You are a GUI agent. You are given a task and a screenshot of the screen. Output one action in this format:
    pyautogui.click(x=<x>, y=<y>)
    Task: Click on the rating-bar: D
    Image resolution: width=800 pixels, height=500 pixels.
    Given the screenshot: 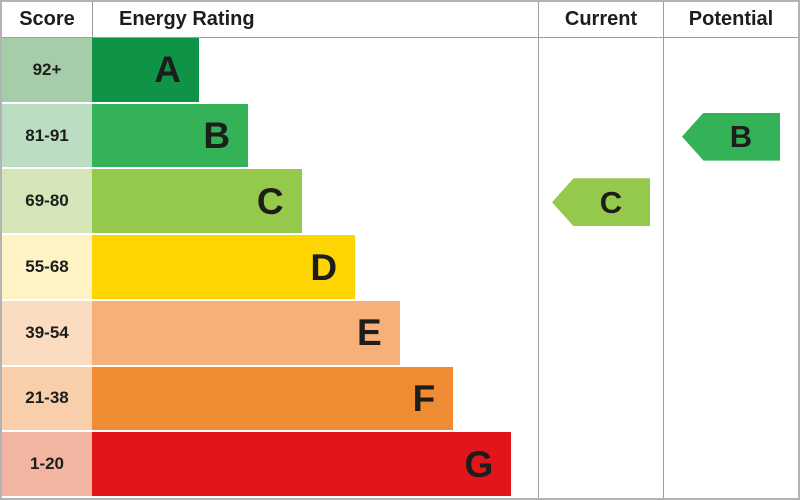 What is the action you would take?
    pyautogui.click(x=224, y=268)
    